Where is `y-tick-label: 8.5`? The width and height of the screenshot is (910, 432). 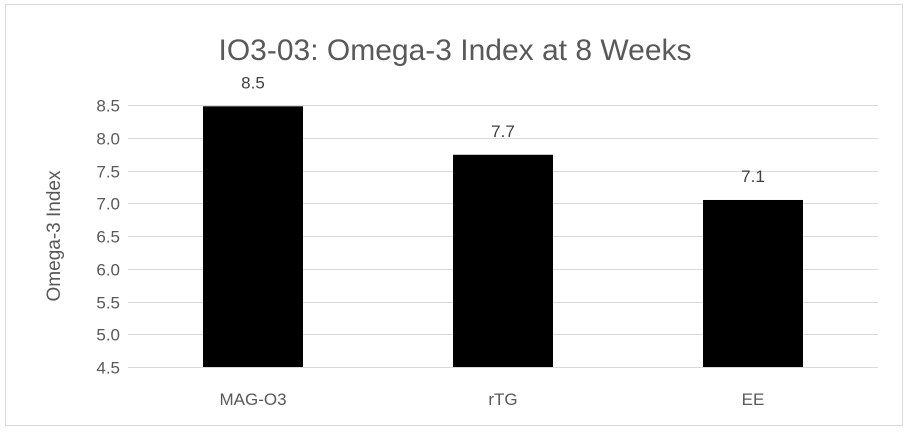
y-tick-label: 8.5 is located at coordinates (108, 106).